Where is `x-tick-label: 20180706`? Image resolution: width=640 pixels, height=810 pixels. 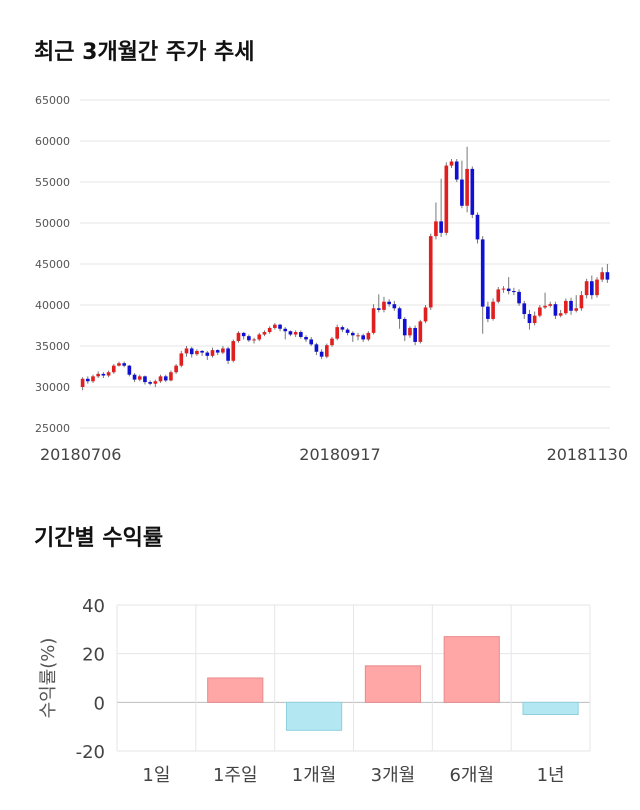
x-tick-label: 20180706 is located at coordinates (80, 454).